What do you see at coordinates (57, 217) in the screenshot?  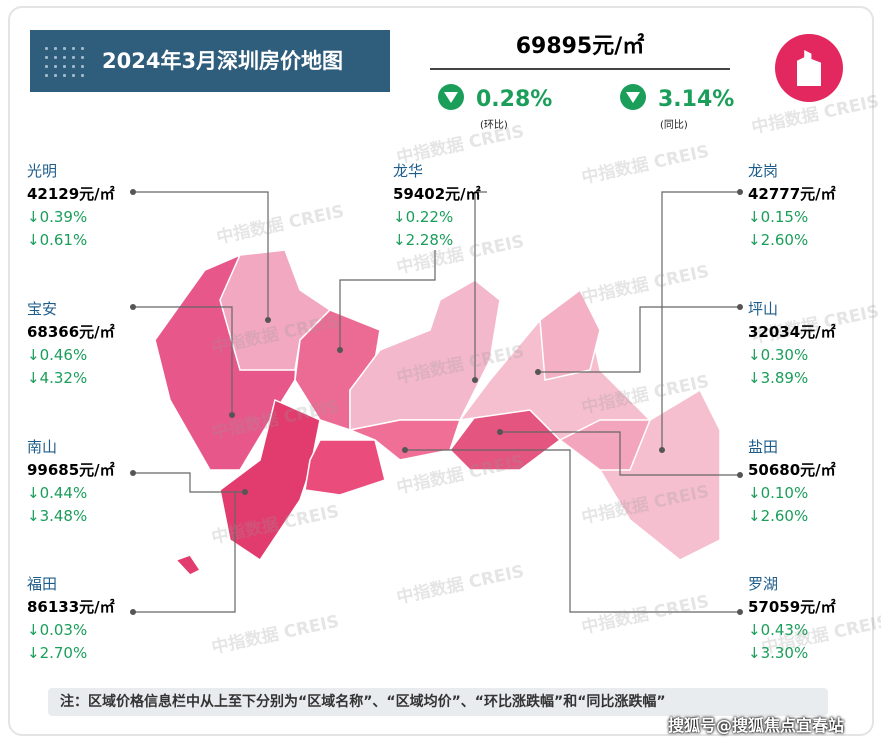 I see `district-mom: ↓0.39%` at bounding box center [57, 217].